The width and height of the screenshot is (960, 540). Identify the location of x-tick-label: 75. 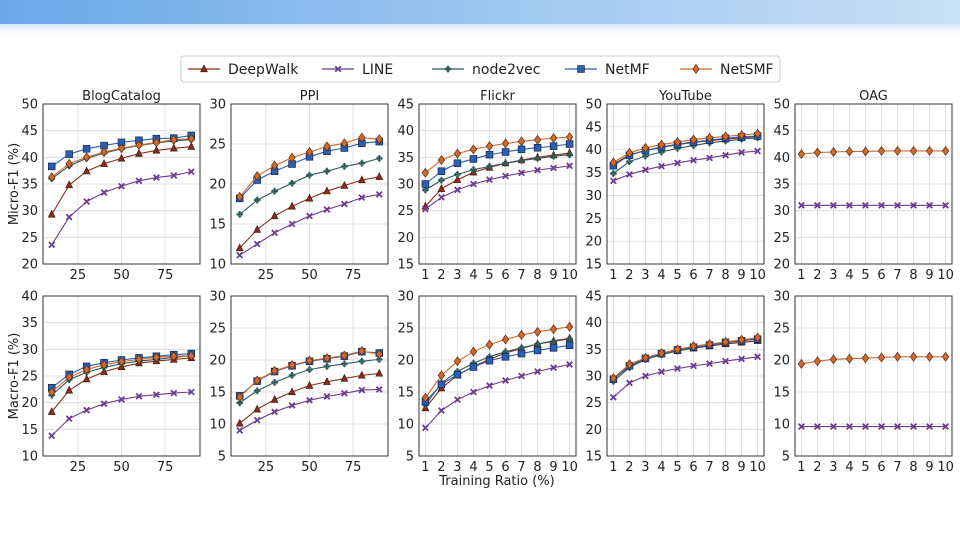
(353, 275).